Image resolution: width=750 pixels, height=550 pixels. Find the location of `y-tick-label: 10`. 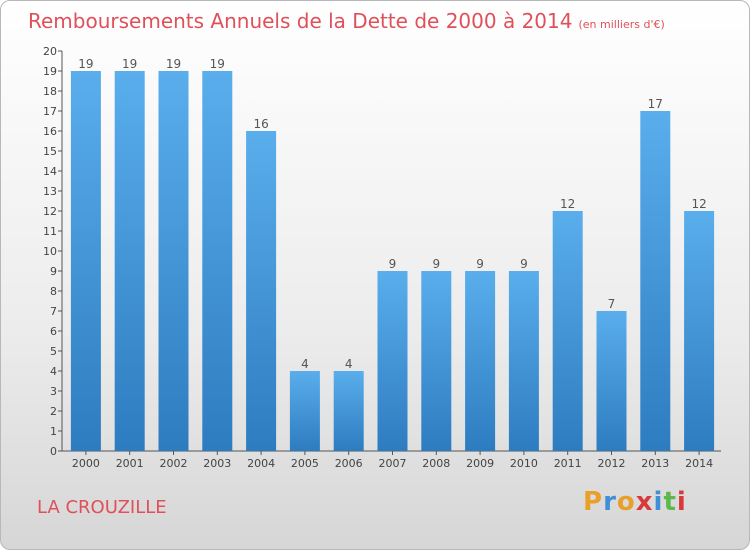

y-tick-label: 10 is located at coordinates (50, 251).